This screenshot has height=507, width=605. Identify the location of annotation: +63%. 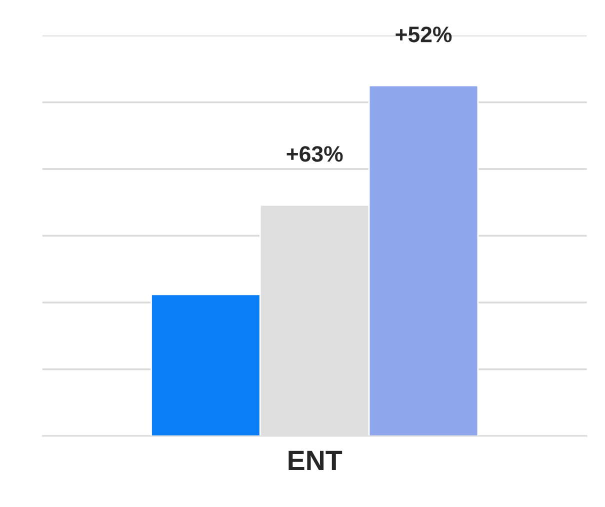
(314, 154).